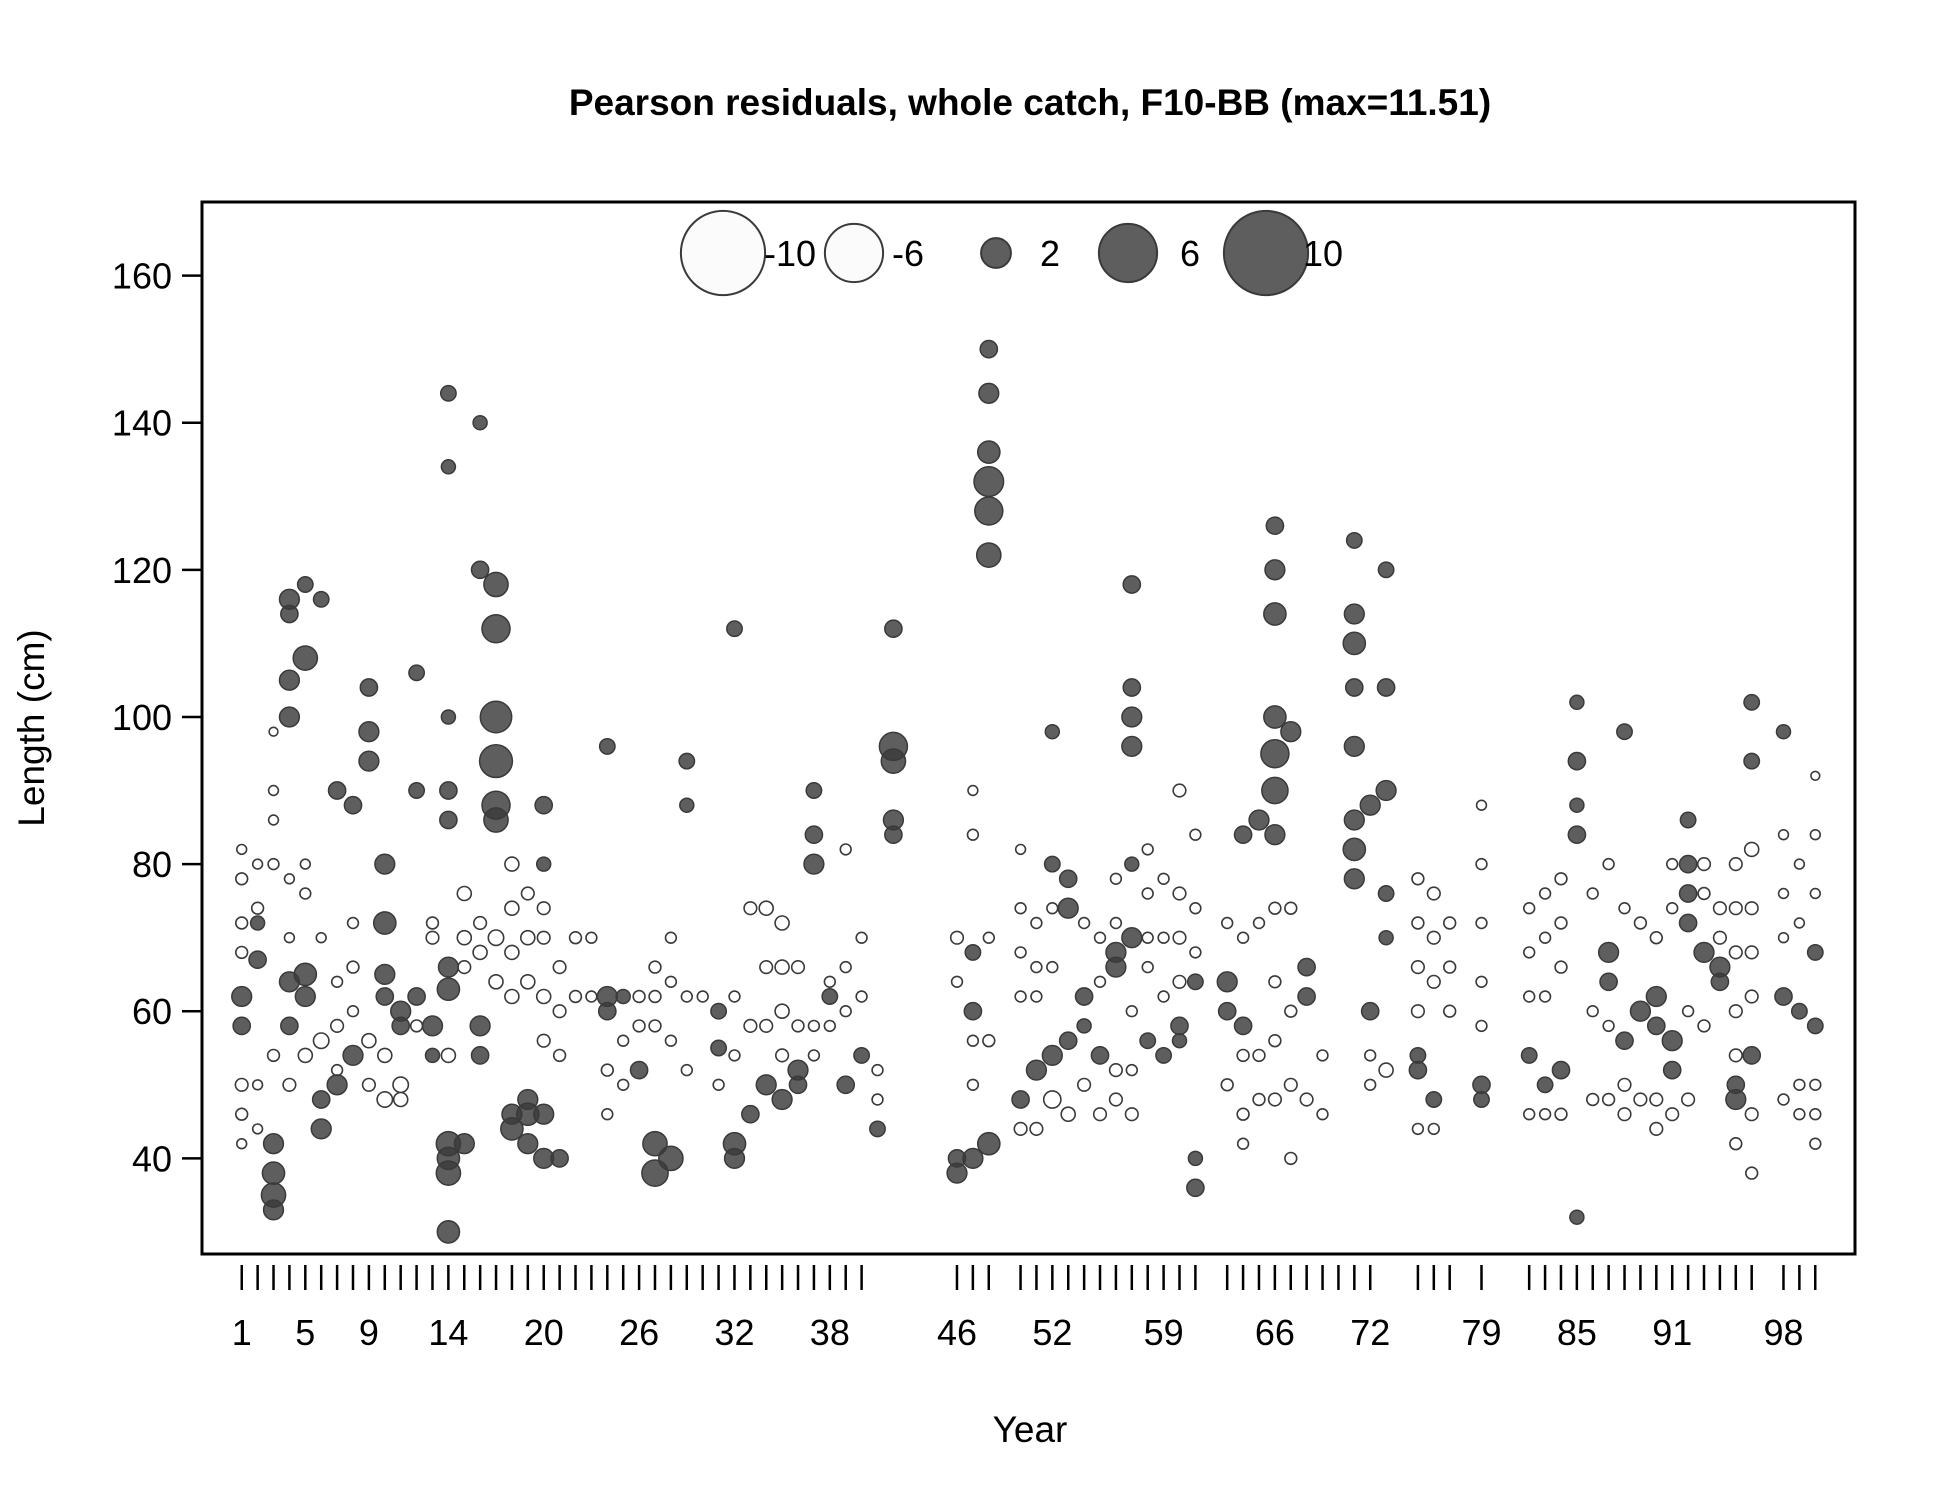 Image resolution: width=1950 pixels, height=1500 pixels. Describe the element at coordinates (305, 1332) in the screenshot. I see `x-tick-label: 5` at that location.